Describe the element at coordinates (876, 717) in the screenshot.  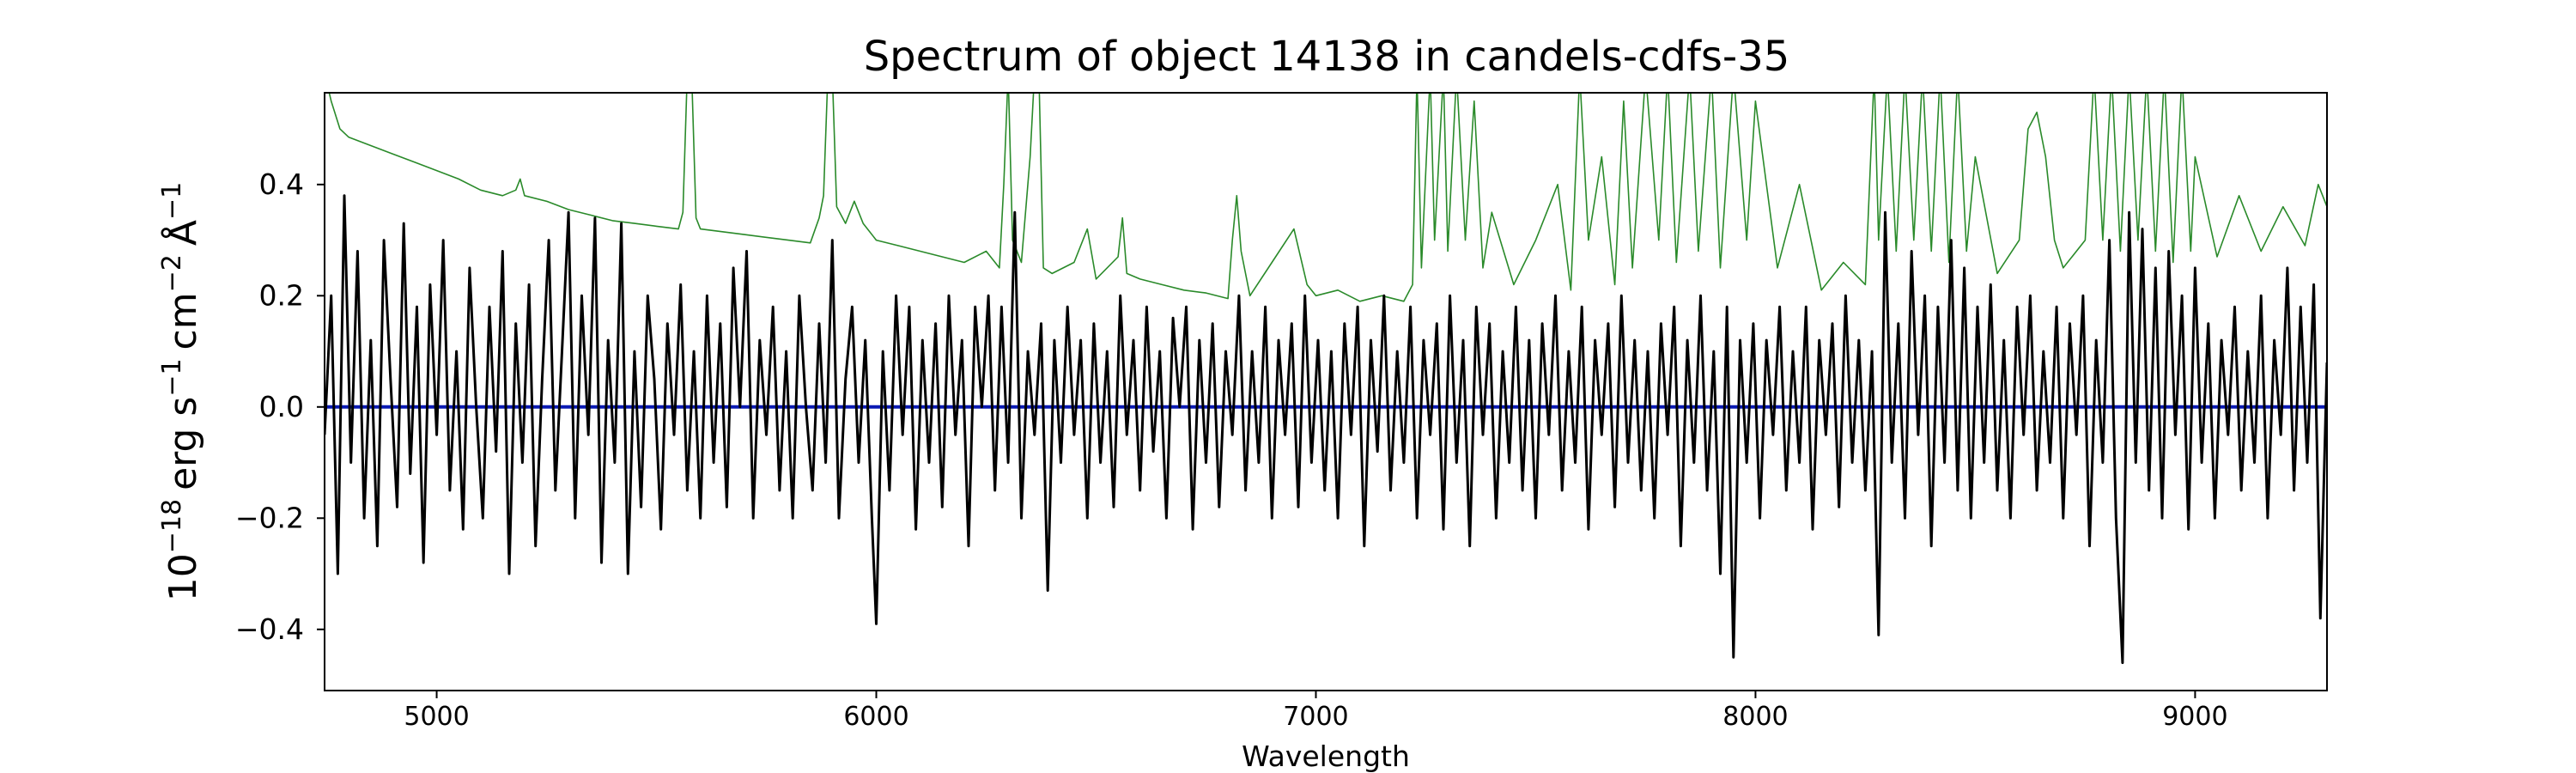
I see `x-tick-label: 6000` at that location.